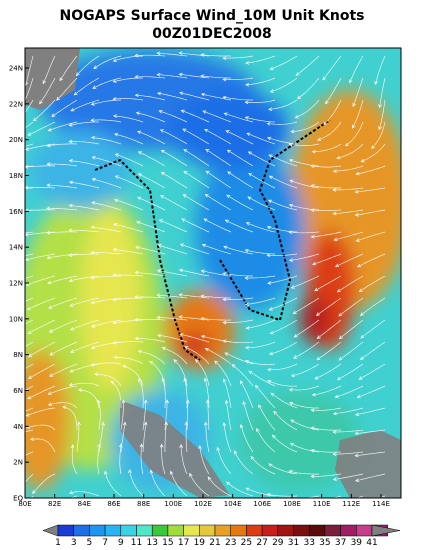 Image resolution: width=425 pixels, height=550 pixels. What do you see at coordinates (136, 543) in the screenshot?
I see `colorbar-label: 11` at bounding box center [136, 543].